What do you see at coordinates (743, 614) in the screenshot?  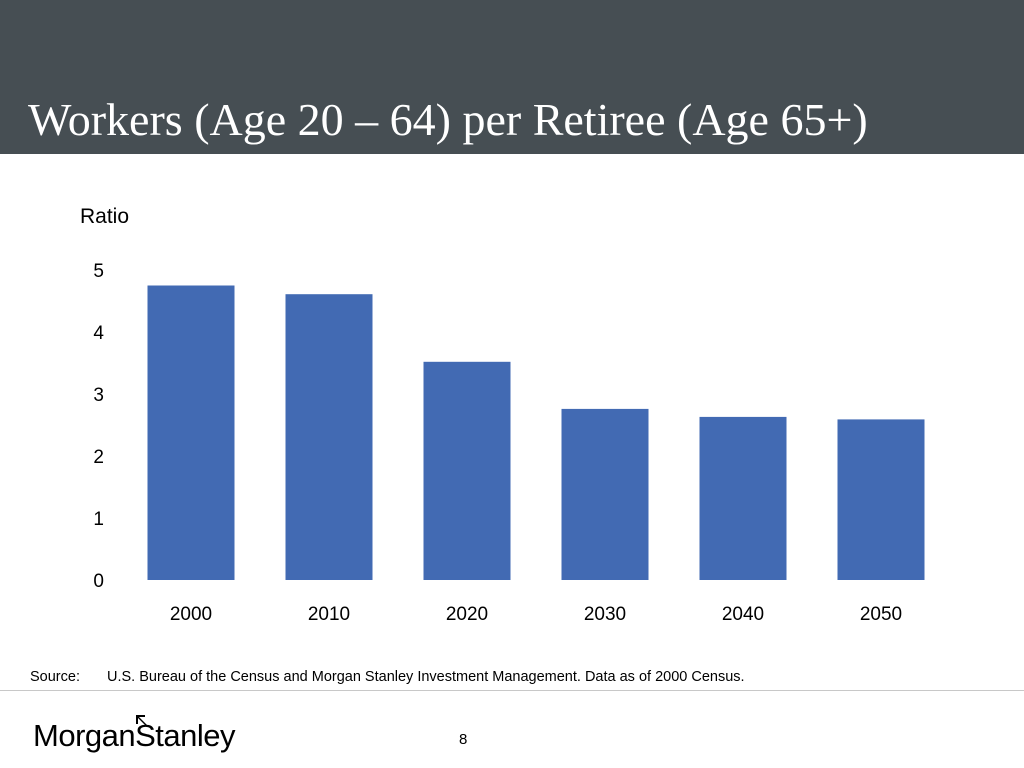 I see `x-tick-label: 2040` at bounding box center [743, 614].